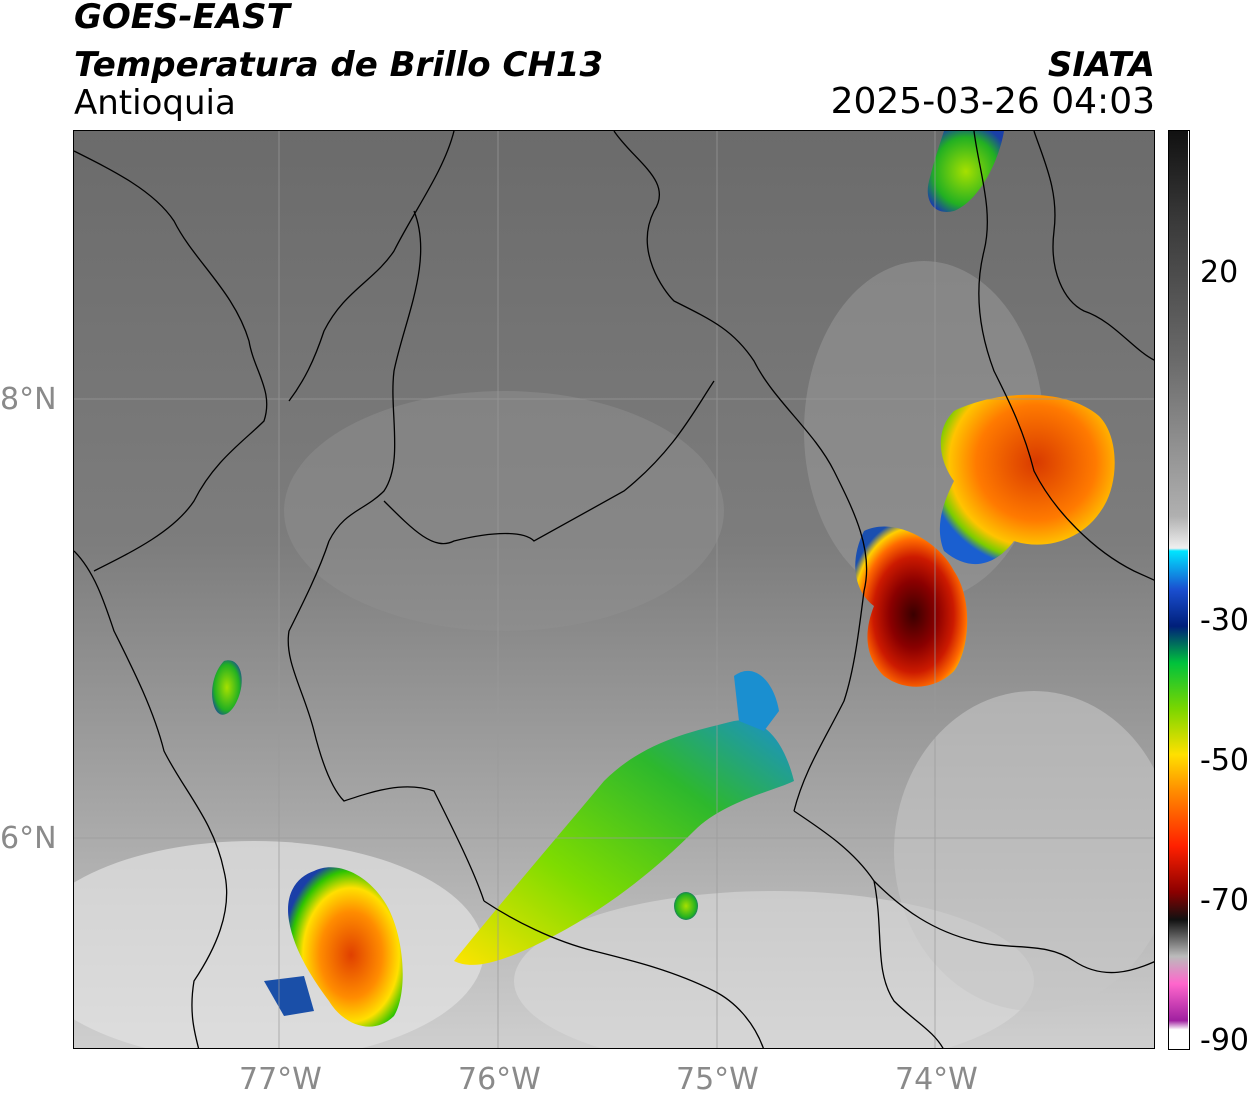 This screenshot has width=1252, height=1099. Describe the element at coordinates (717, 1079) in the screenshot. I see `lon-tick-75w: 75°W` at that location.